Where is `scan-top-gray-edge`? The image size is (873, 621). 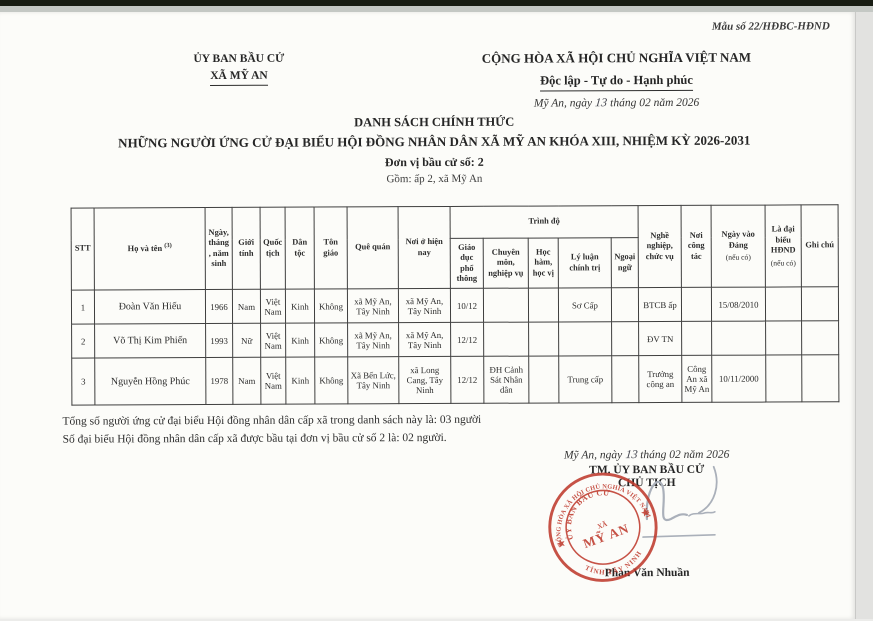
scan-top-gray-edge is located at coordinates (436, 9).